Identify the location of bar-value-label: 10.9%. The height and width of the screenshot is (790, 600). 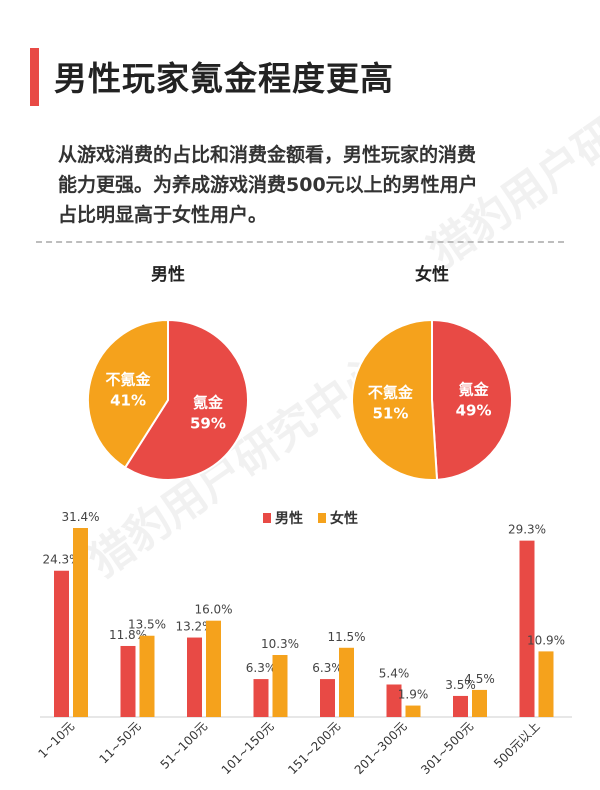
(546, 640).